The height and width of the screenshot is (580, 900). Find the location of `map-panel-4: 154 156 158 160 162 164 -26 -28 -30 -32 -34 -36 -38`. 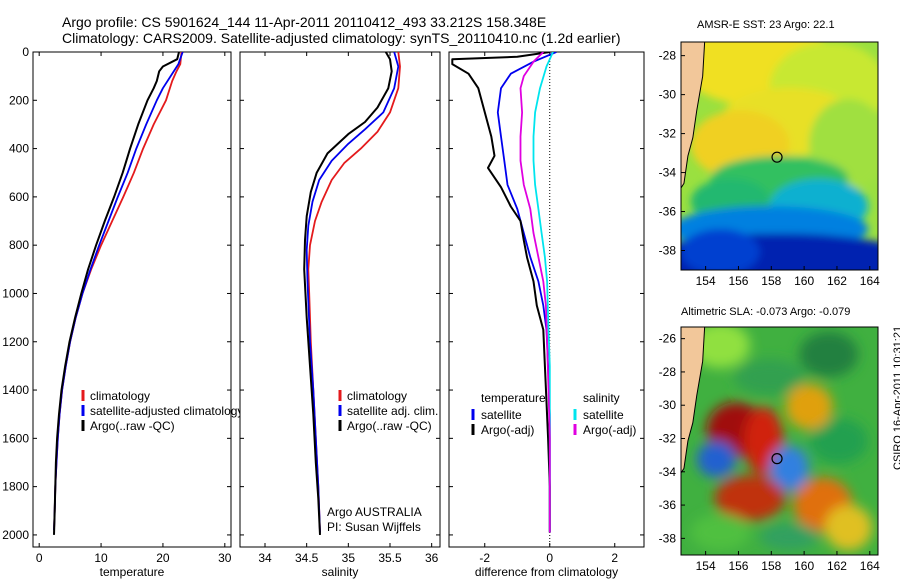

map-panel-4: 154 156 158 160 162 164 -26 -28 -30 -32 -34 -36 -38 is located at coordinates (769, 449).